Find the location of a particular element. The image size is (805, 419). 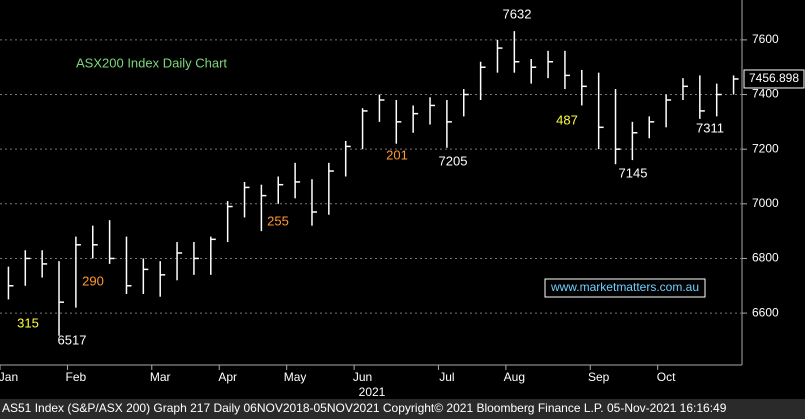

annotation: 487 is located at coordinates (567, 119).